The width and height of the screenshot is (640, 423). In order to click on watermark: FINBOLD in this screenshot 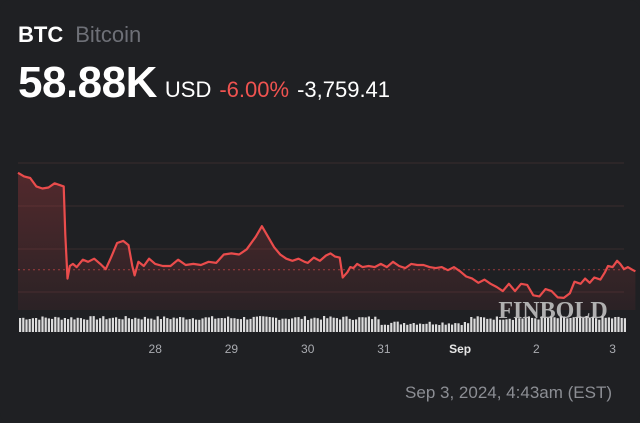, I will do `click(552, 311)`.